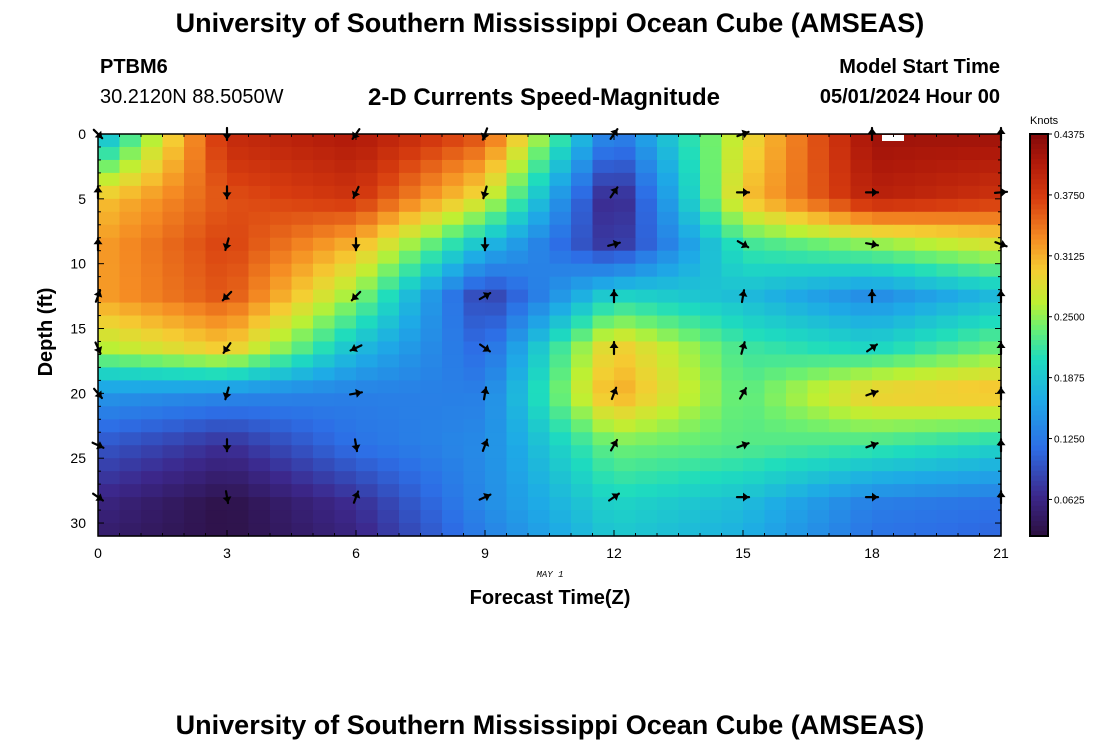  What do you see at coordinates (893, 138) in the screenshot?
I see `colorbar-marker` at bounding box center [893, 138].